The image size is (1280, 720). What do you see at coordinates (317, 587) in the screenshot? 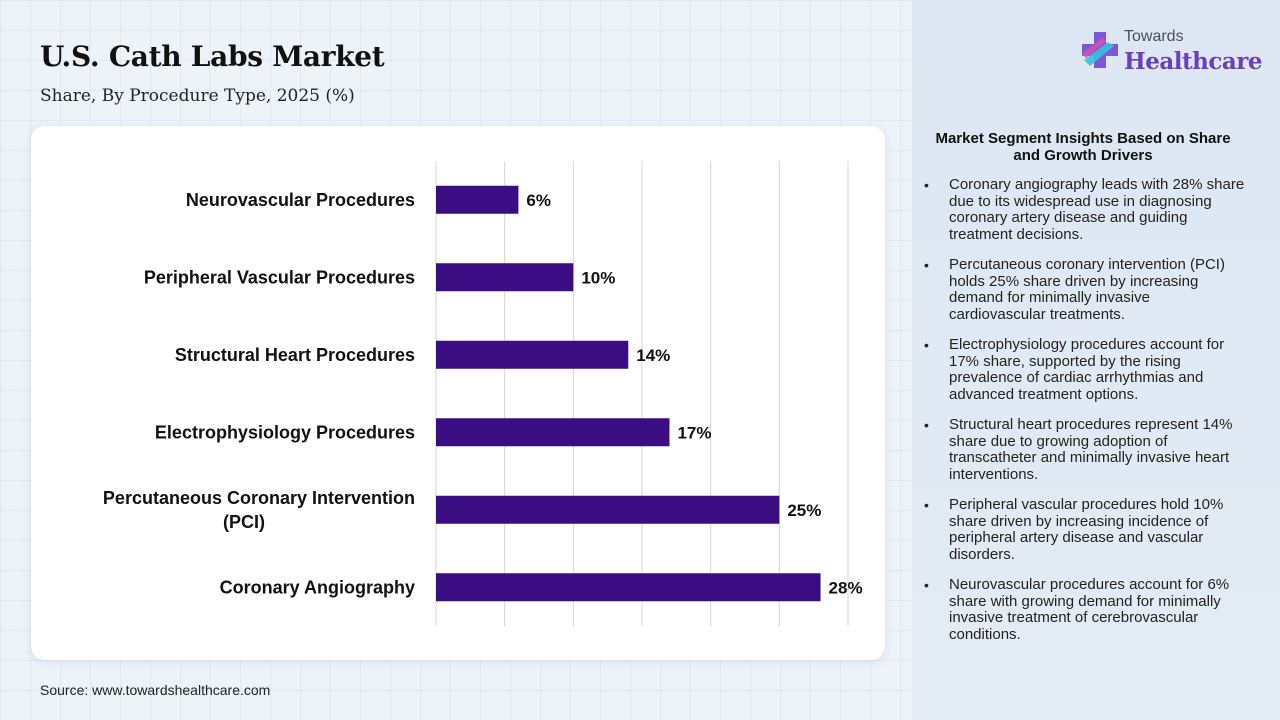
I see `category-label: Coronary Angiography` at bounding box center [317, 587].